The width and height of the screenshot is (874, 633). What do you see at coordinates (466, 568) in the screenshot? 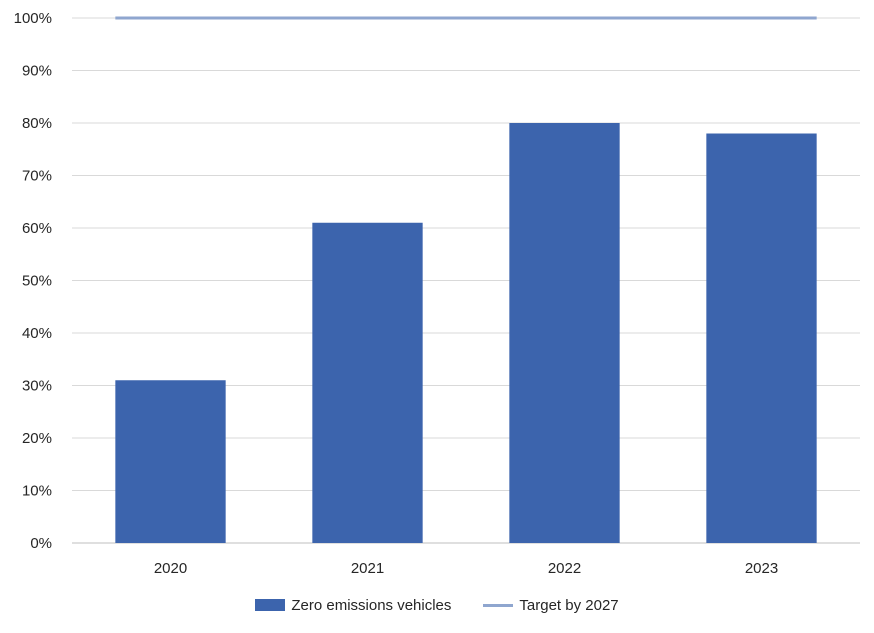
I see `x-axis-ticks: 2020 2021 2022 2023` at bounding box center [466, 568].